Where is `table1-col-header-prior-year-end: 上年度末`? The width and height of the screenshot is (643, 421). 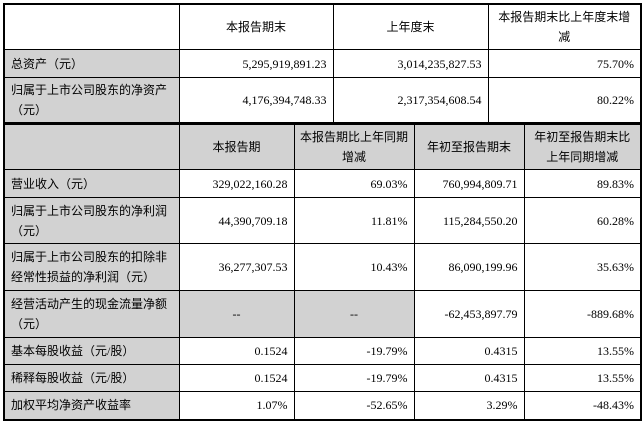 table1-col-header-prior-year-end: 上年度末 is located at coordinates (410, 26).